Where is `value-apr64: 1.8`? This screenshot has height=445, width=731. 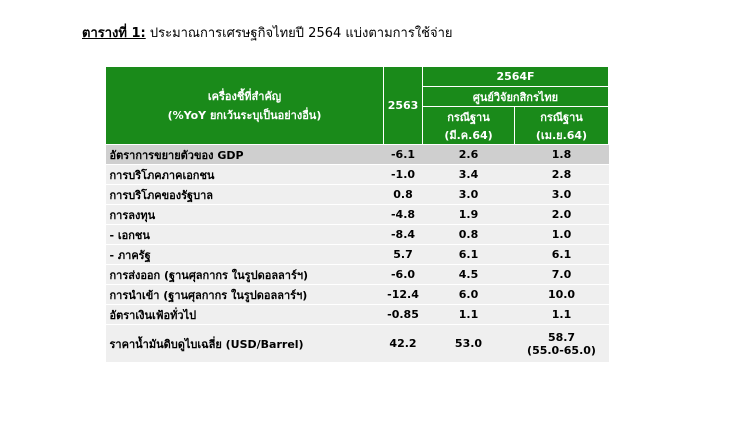 value-apr64: 1.8 is located at coordinates (561, 154).